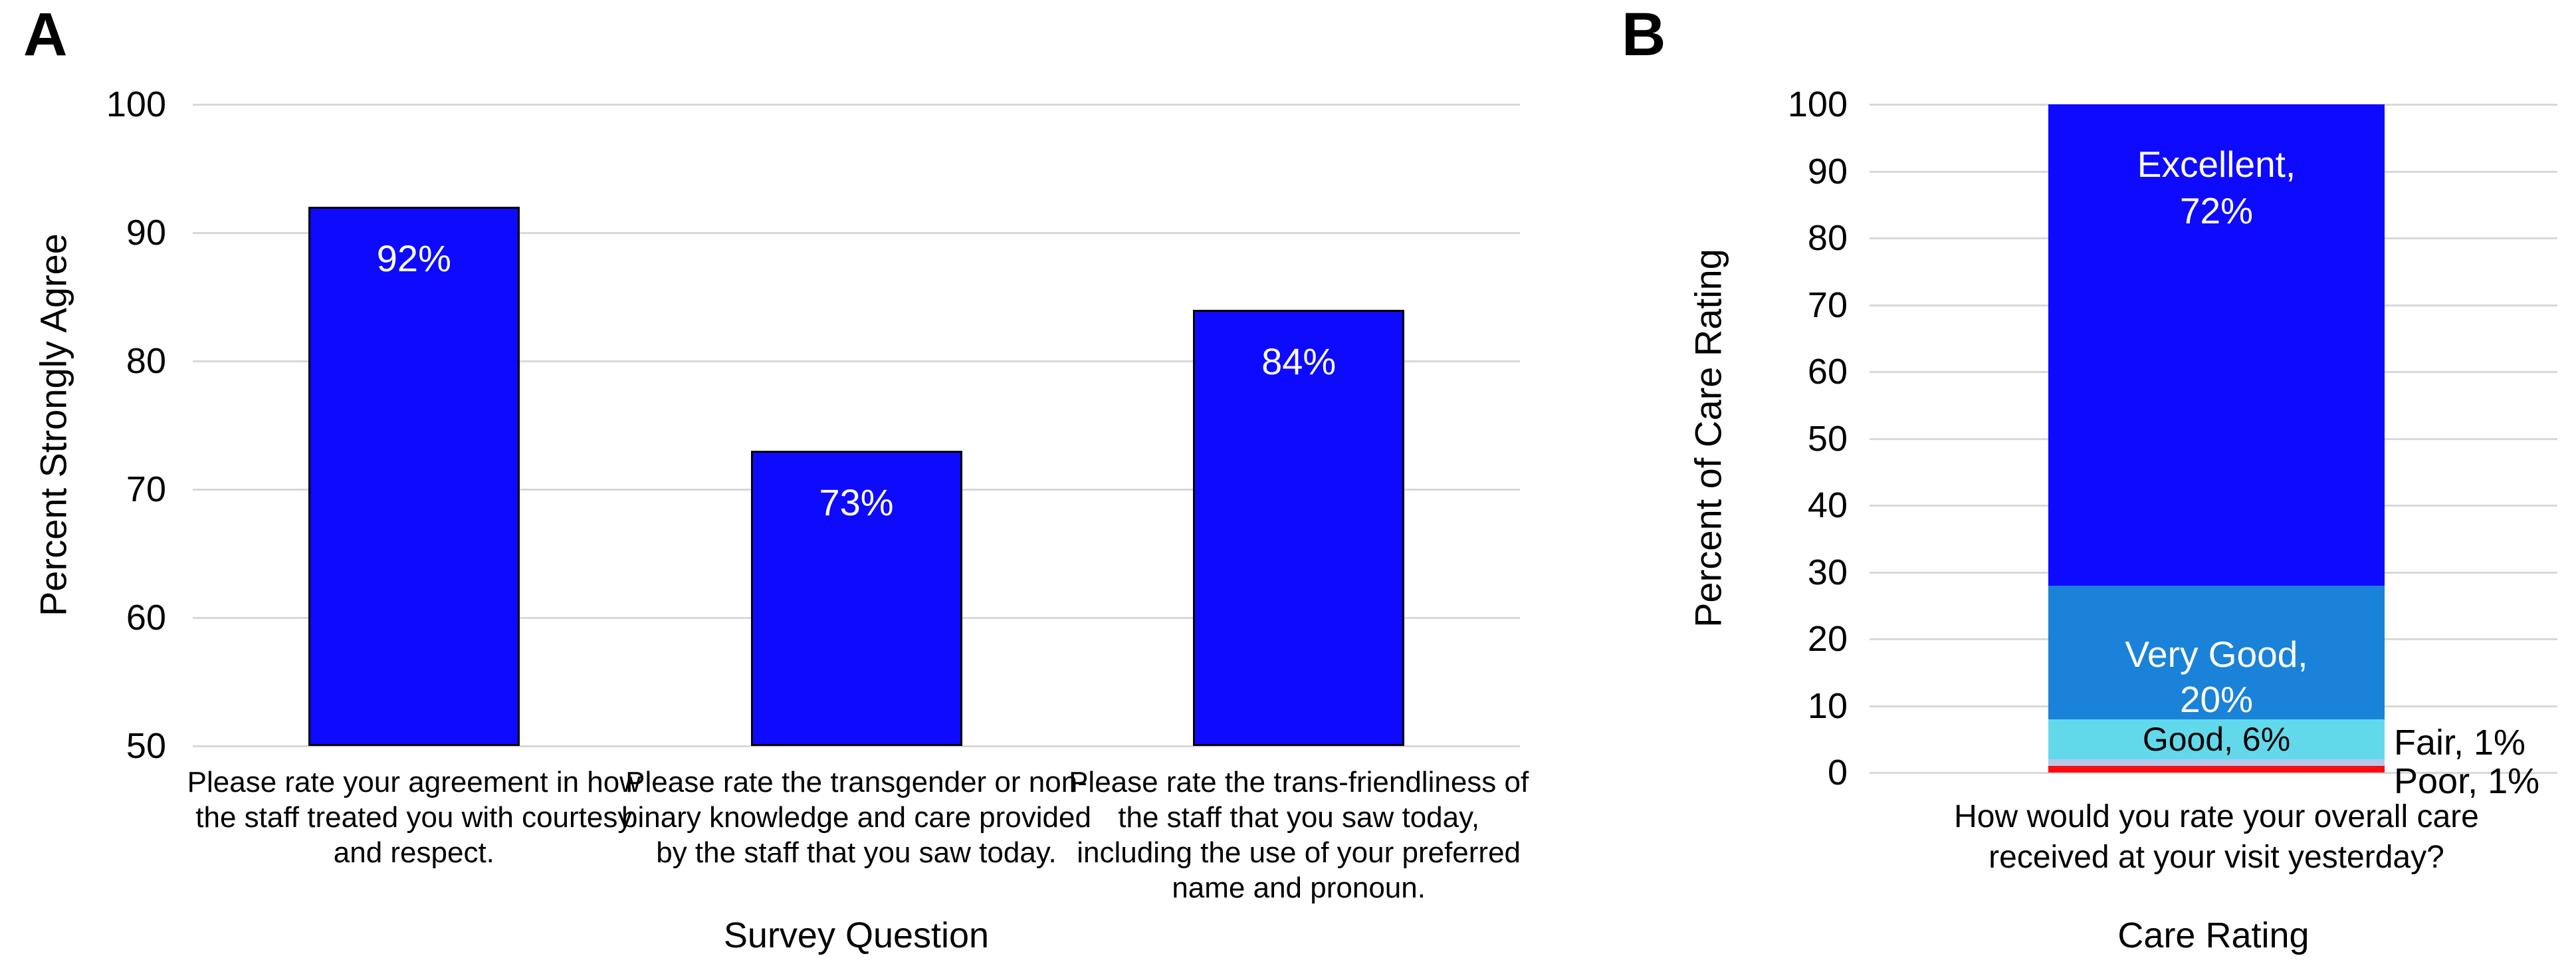  Describe the element at coordinates (2213, 935) in the screenshot. I see `panel-b-x-axis-title: Care Rating` at that location.